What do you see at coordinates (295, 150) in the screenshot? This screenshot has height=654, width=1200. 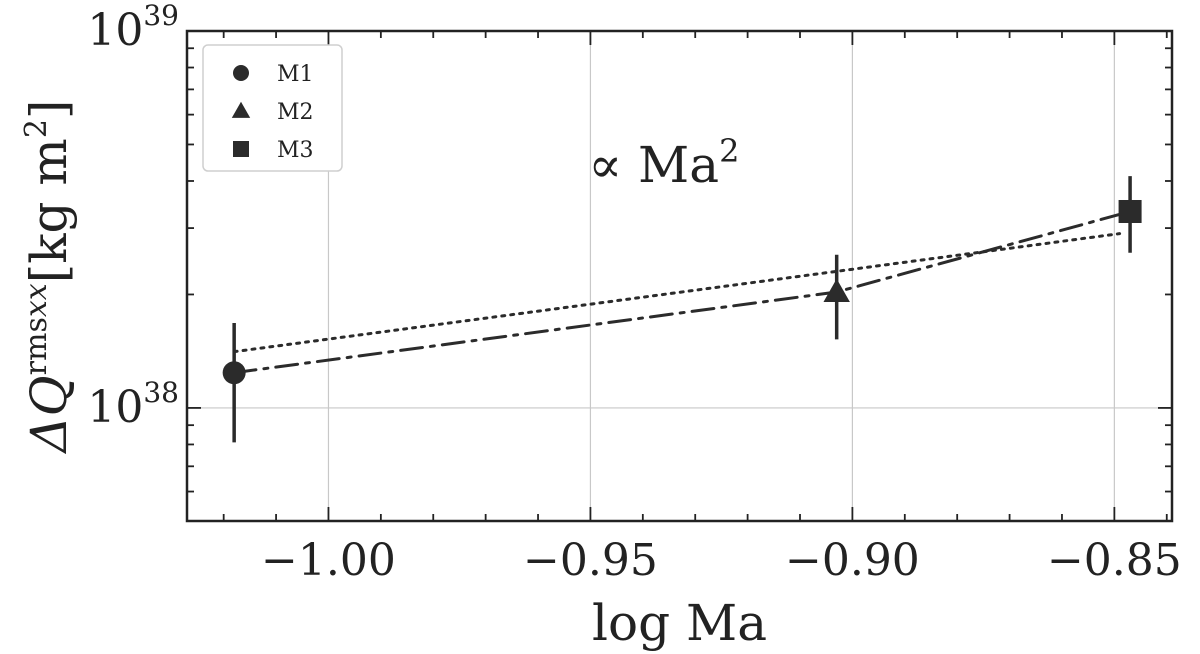 I see `legend-label-M3: M3` at bounding box center [295, 150].